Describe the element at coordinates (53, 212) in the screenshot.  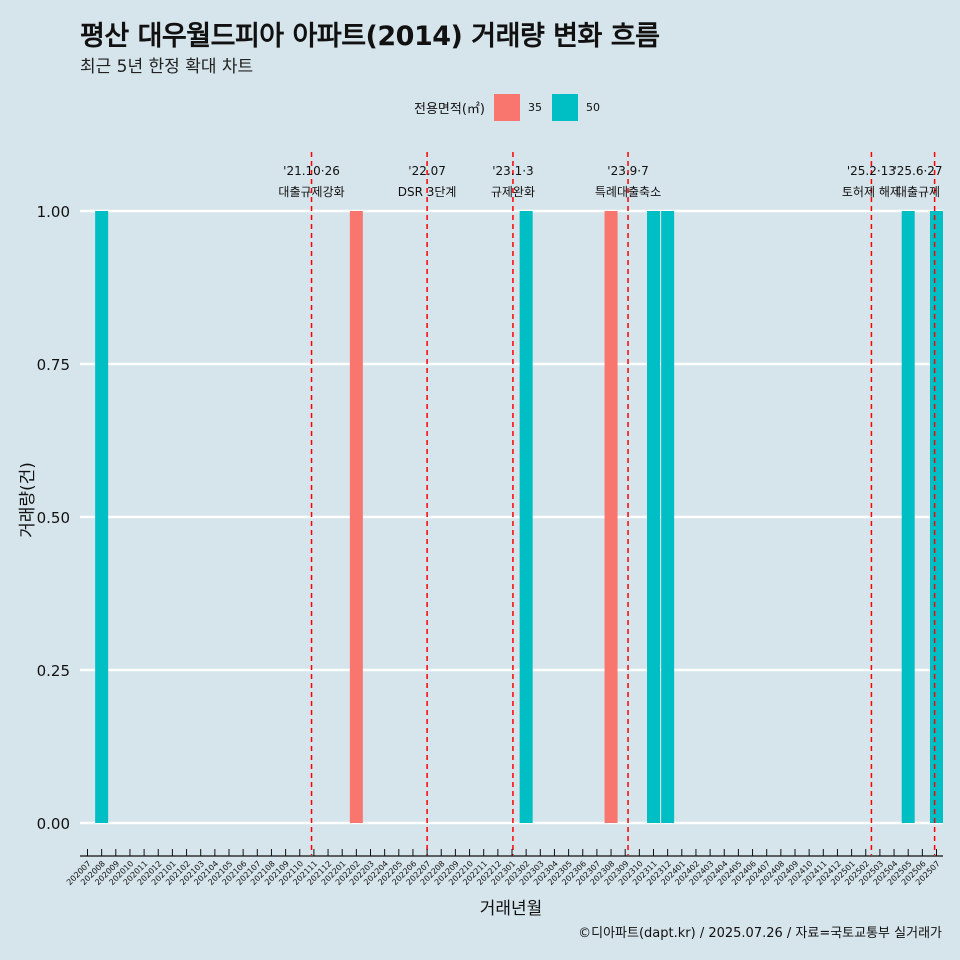
I see `y-tick-label: 1.00` at that location.